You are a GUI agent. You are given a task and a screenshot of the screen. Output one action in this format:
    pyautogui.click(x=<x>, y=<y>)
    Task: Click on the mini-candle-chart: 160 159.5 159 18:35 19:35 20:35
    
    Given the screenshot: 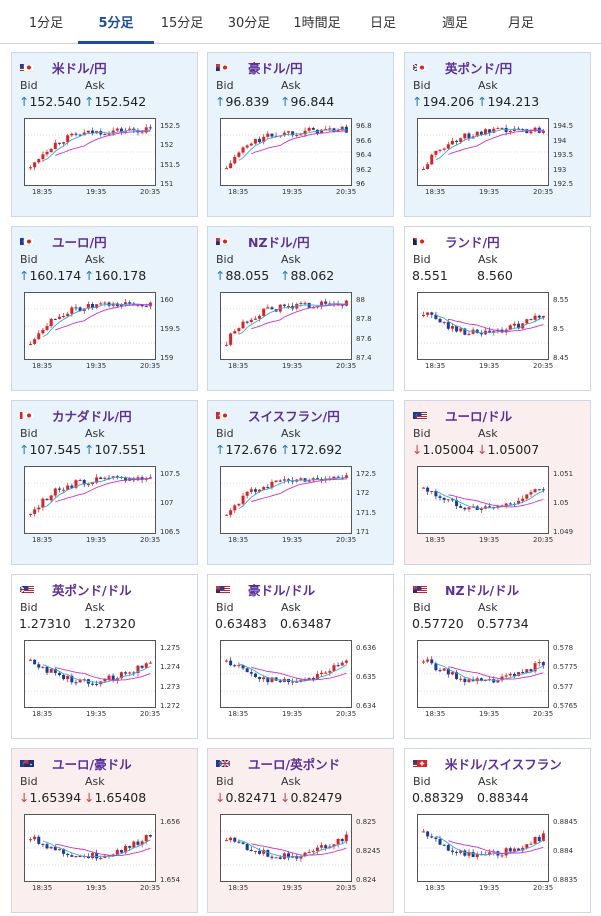 What is the action you would take?
    pyautogui.click(x=105, y=337)
    